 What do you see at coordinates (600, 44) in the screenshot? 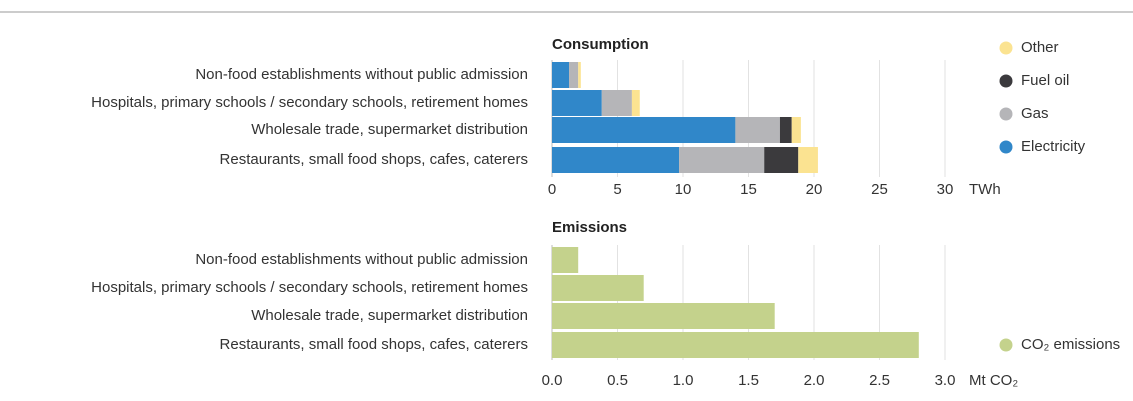
I see `panel-title: Consumption` at bounding box center [600, 44].